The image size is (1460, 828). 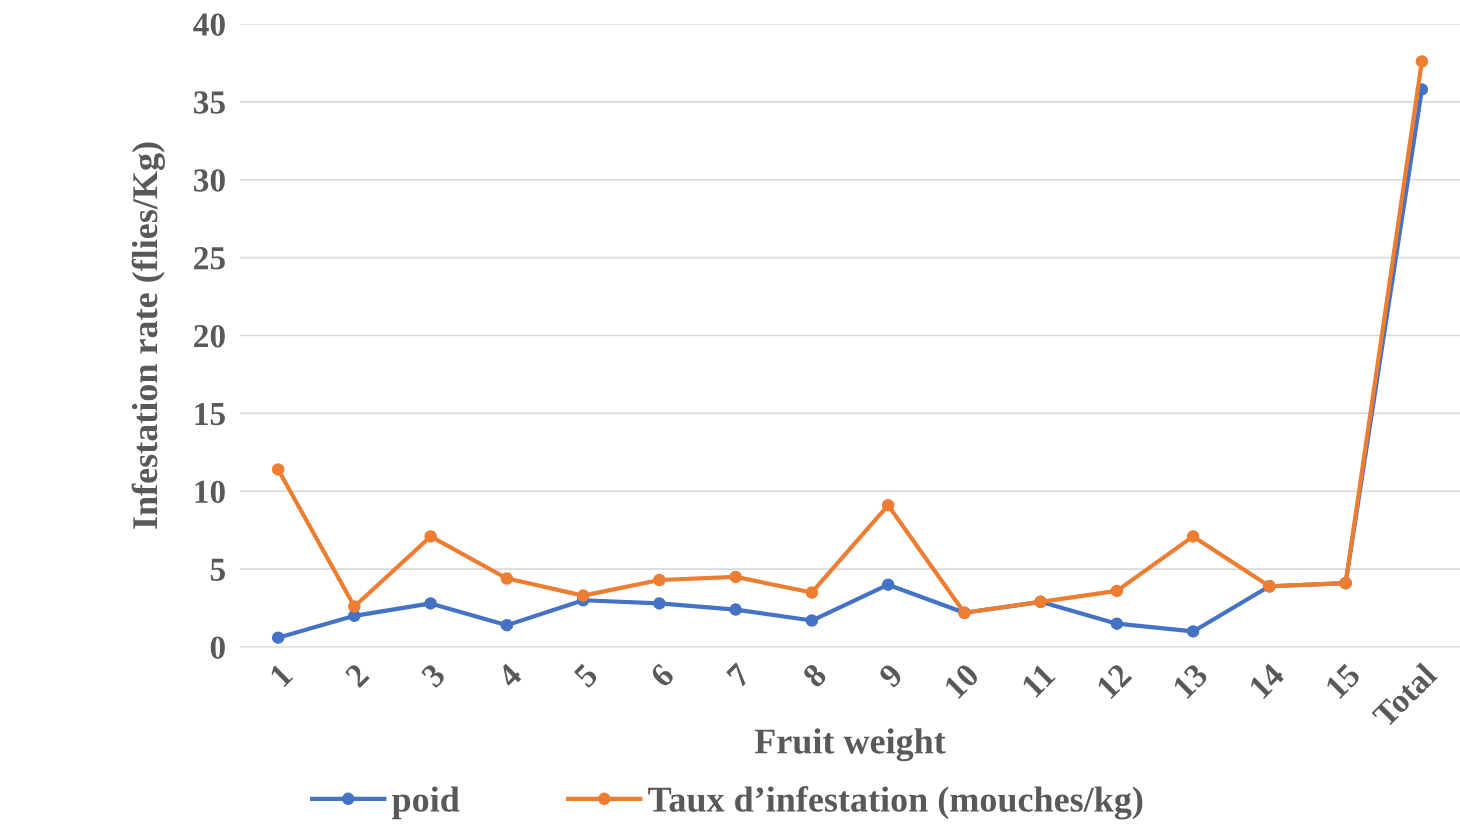 I want to click on x-tick-label: 4, so click(x=509, y=675).